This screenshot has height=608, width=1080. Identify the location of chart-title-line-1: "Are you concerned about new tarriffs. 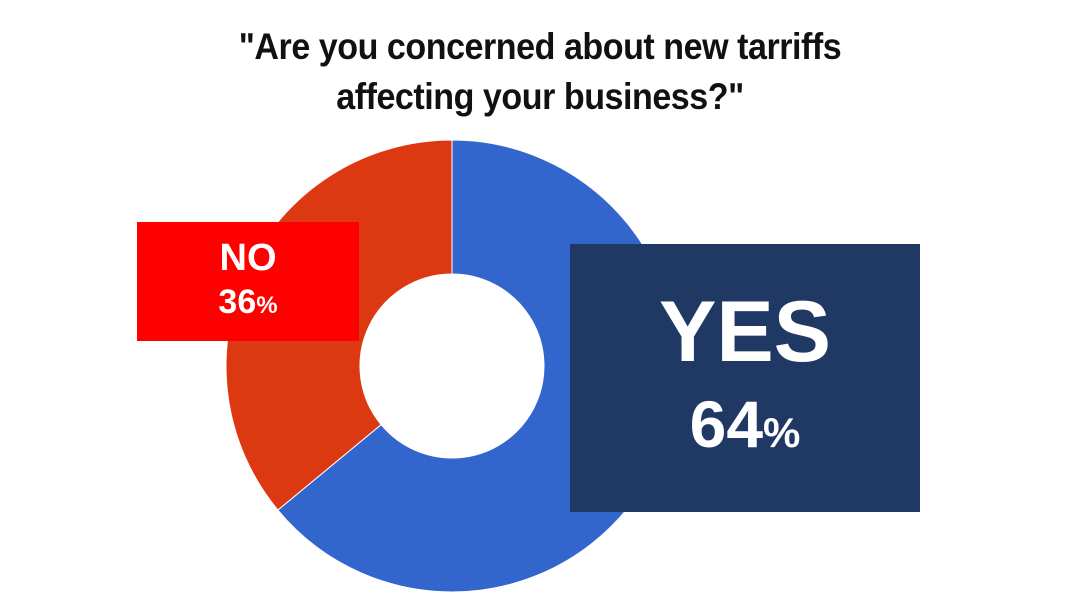
(540, 46).